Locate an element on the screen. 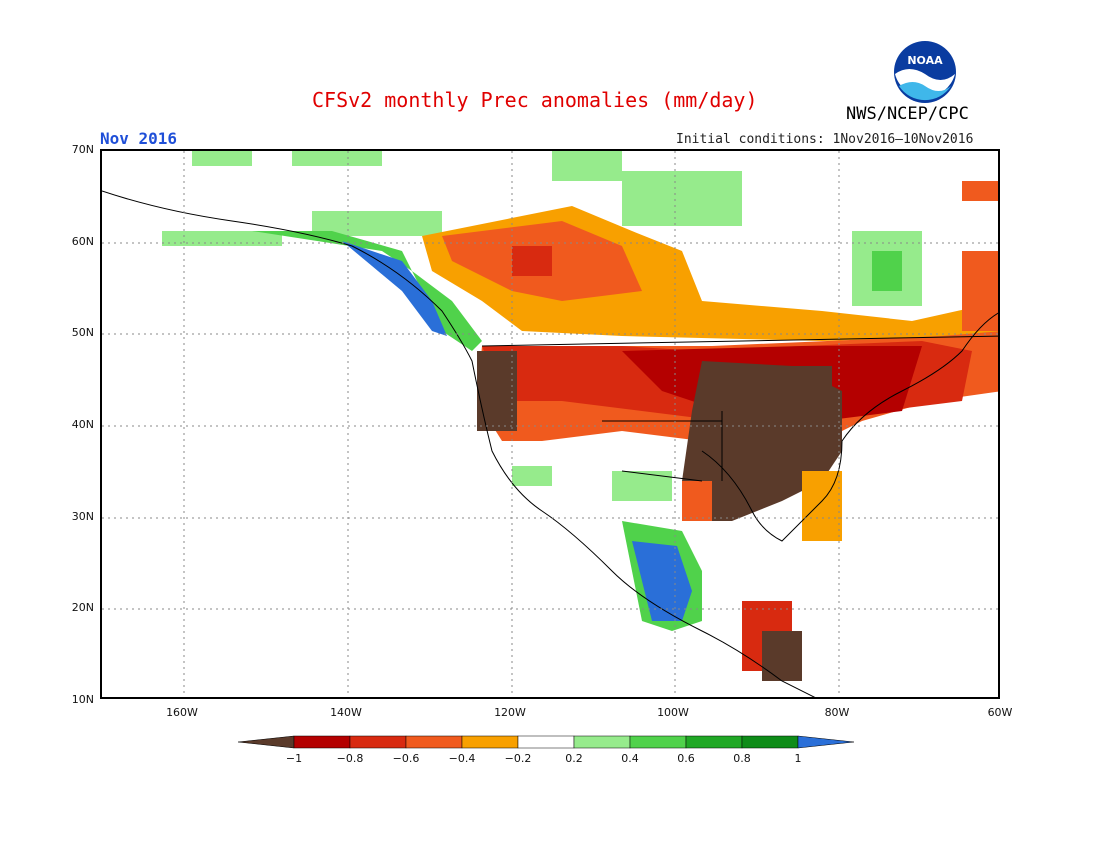 The image size is (1100, 850). lon-label: 80W is located at coordinates (837, 712).